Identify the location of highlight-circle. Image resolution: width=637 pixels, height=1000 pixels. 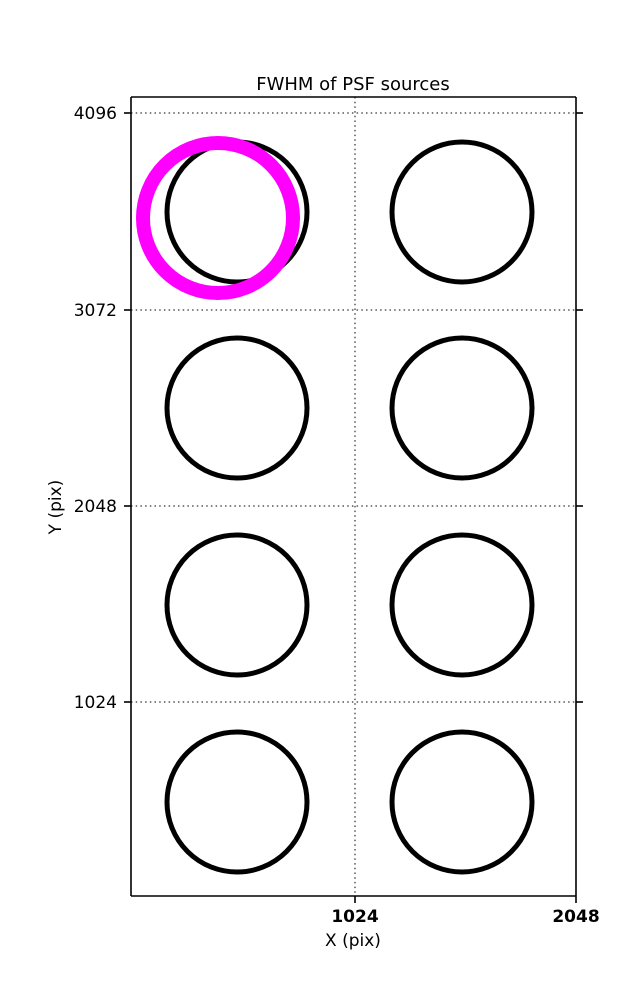
(218, 218).